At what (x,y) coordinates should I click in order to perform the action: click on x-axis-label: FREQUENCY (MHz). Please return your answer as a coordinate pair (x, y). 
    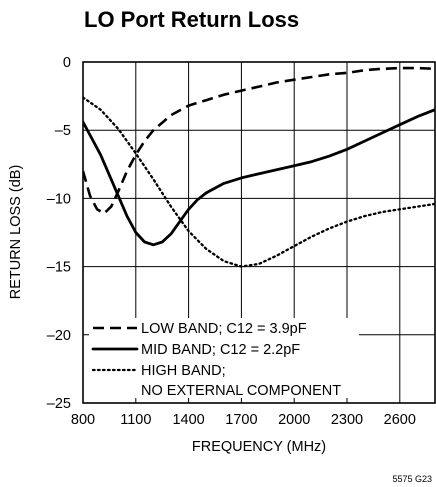
    Looking at the image, I should click on (259, 447).